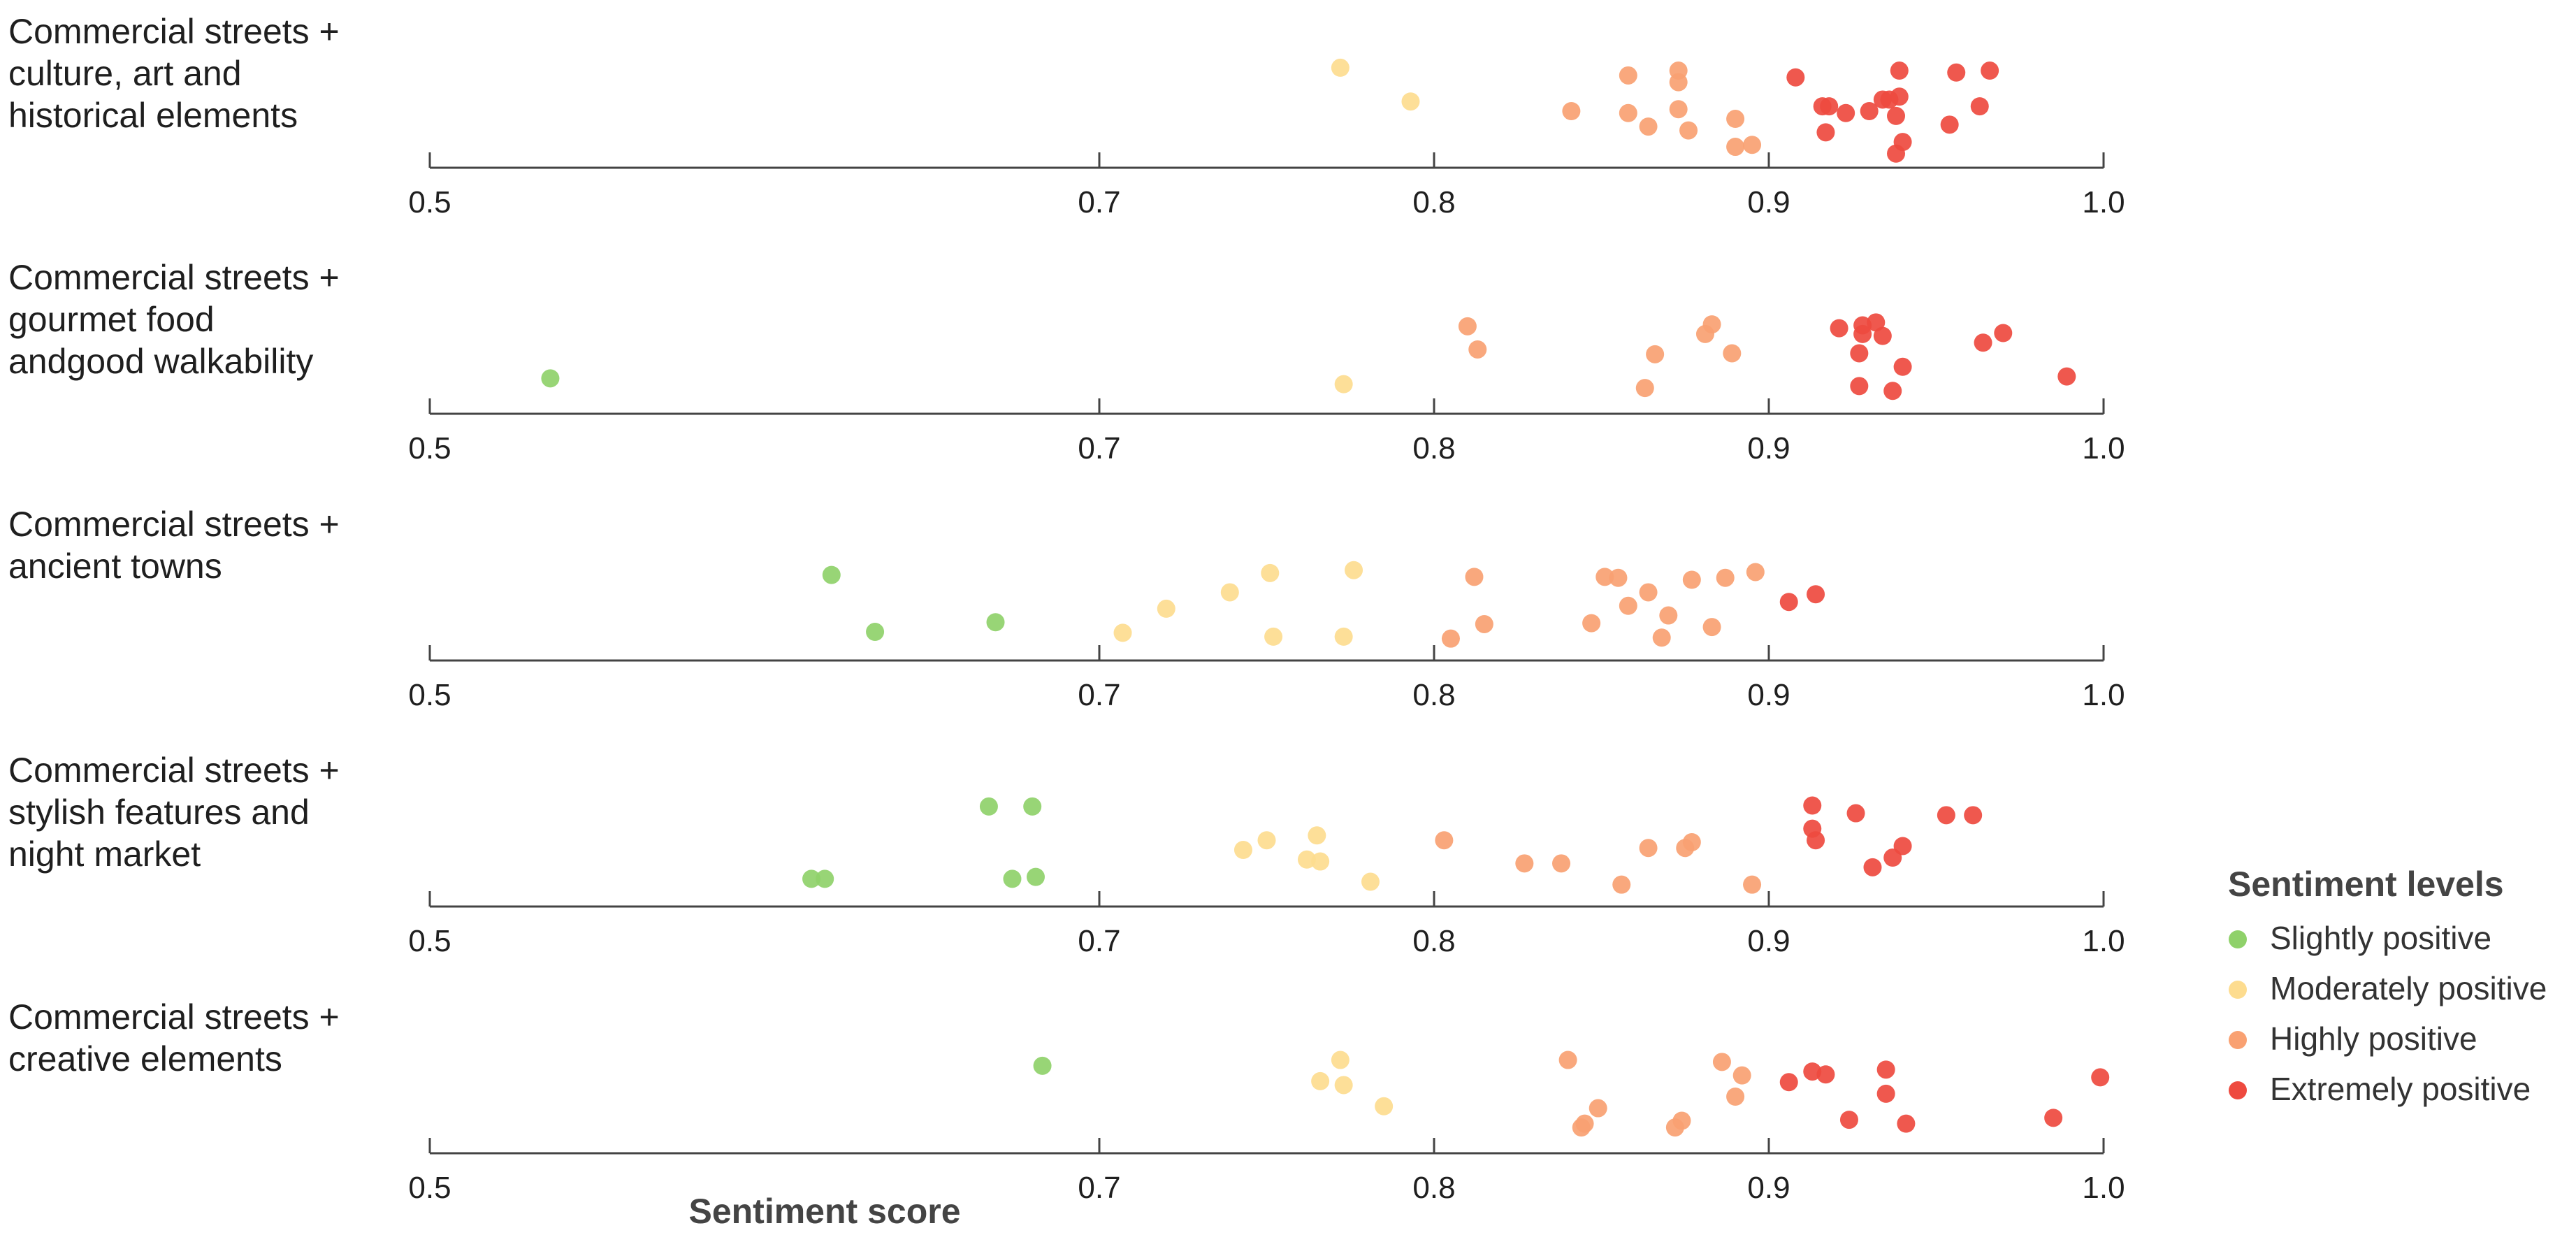  What do you see at coordinates (2238, 939) in the screenshot?
I see `legend-swatch` at bounding box center [2238, 939].